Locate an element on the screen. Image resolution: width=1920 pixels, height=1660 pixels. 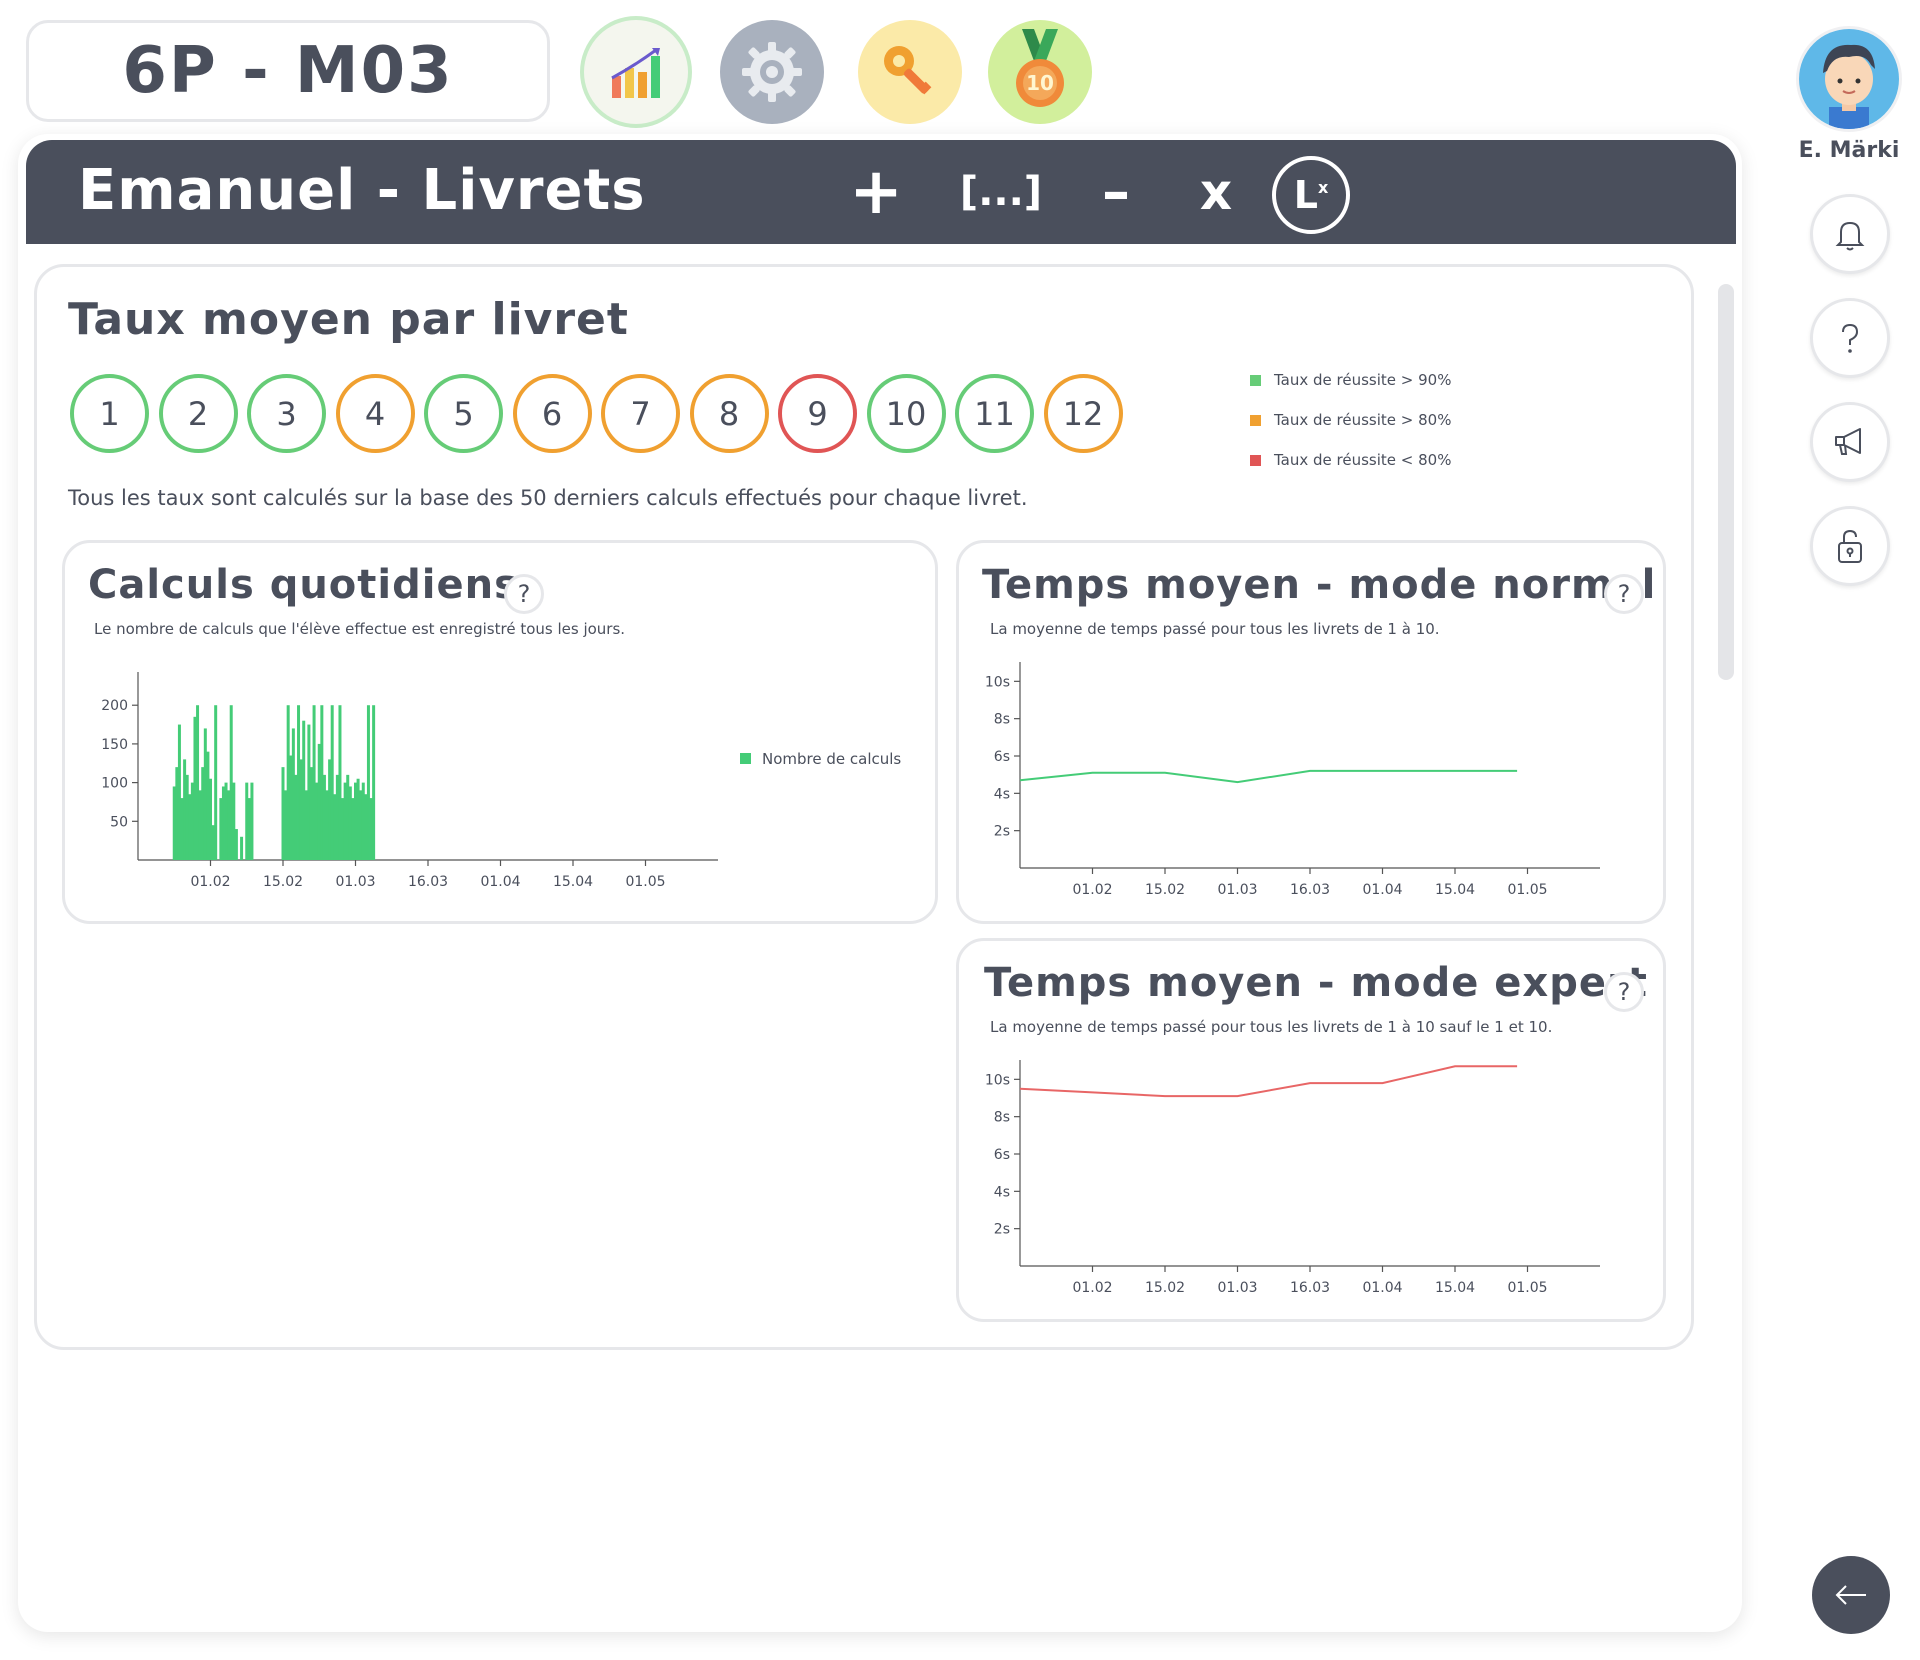
normal-time-title: Temps moyen - mode normal is located at coordinates (1319, 585).